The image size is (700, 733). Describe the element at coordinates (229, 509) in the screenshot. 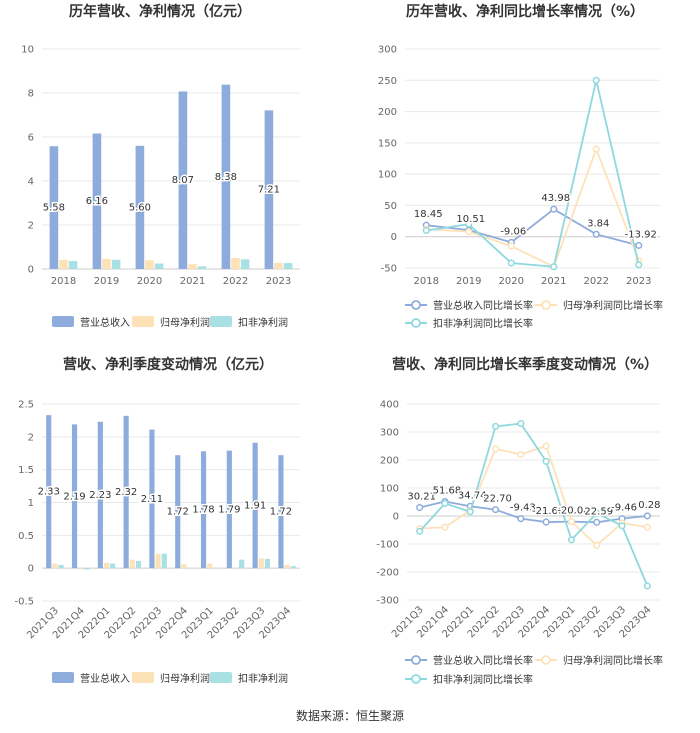

I see `data-label: 1.79` at that location.